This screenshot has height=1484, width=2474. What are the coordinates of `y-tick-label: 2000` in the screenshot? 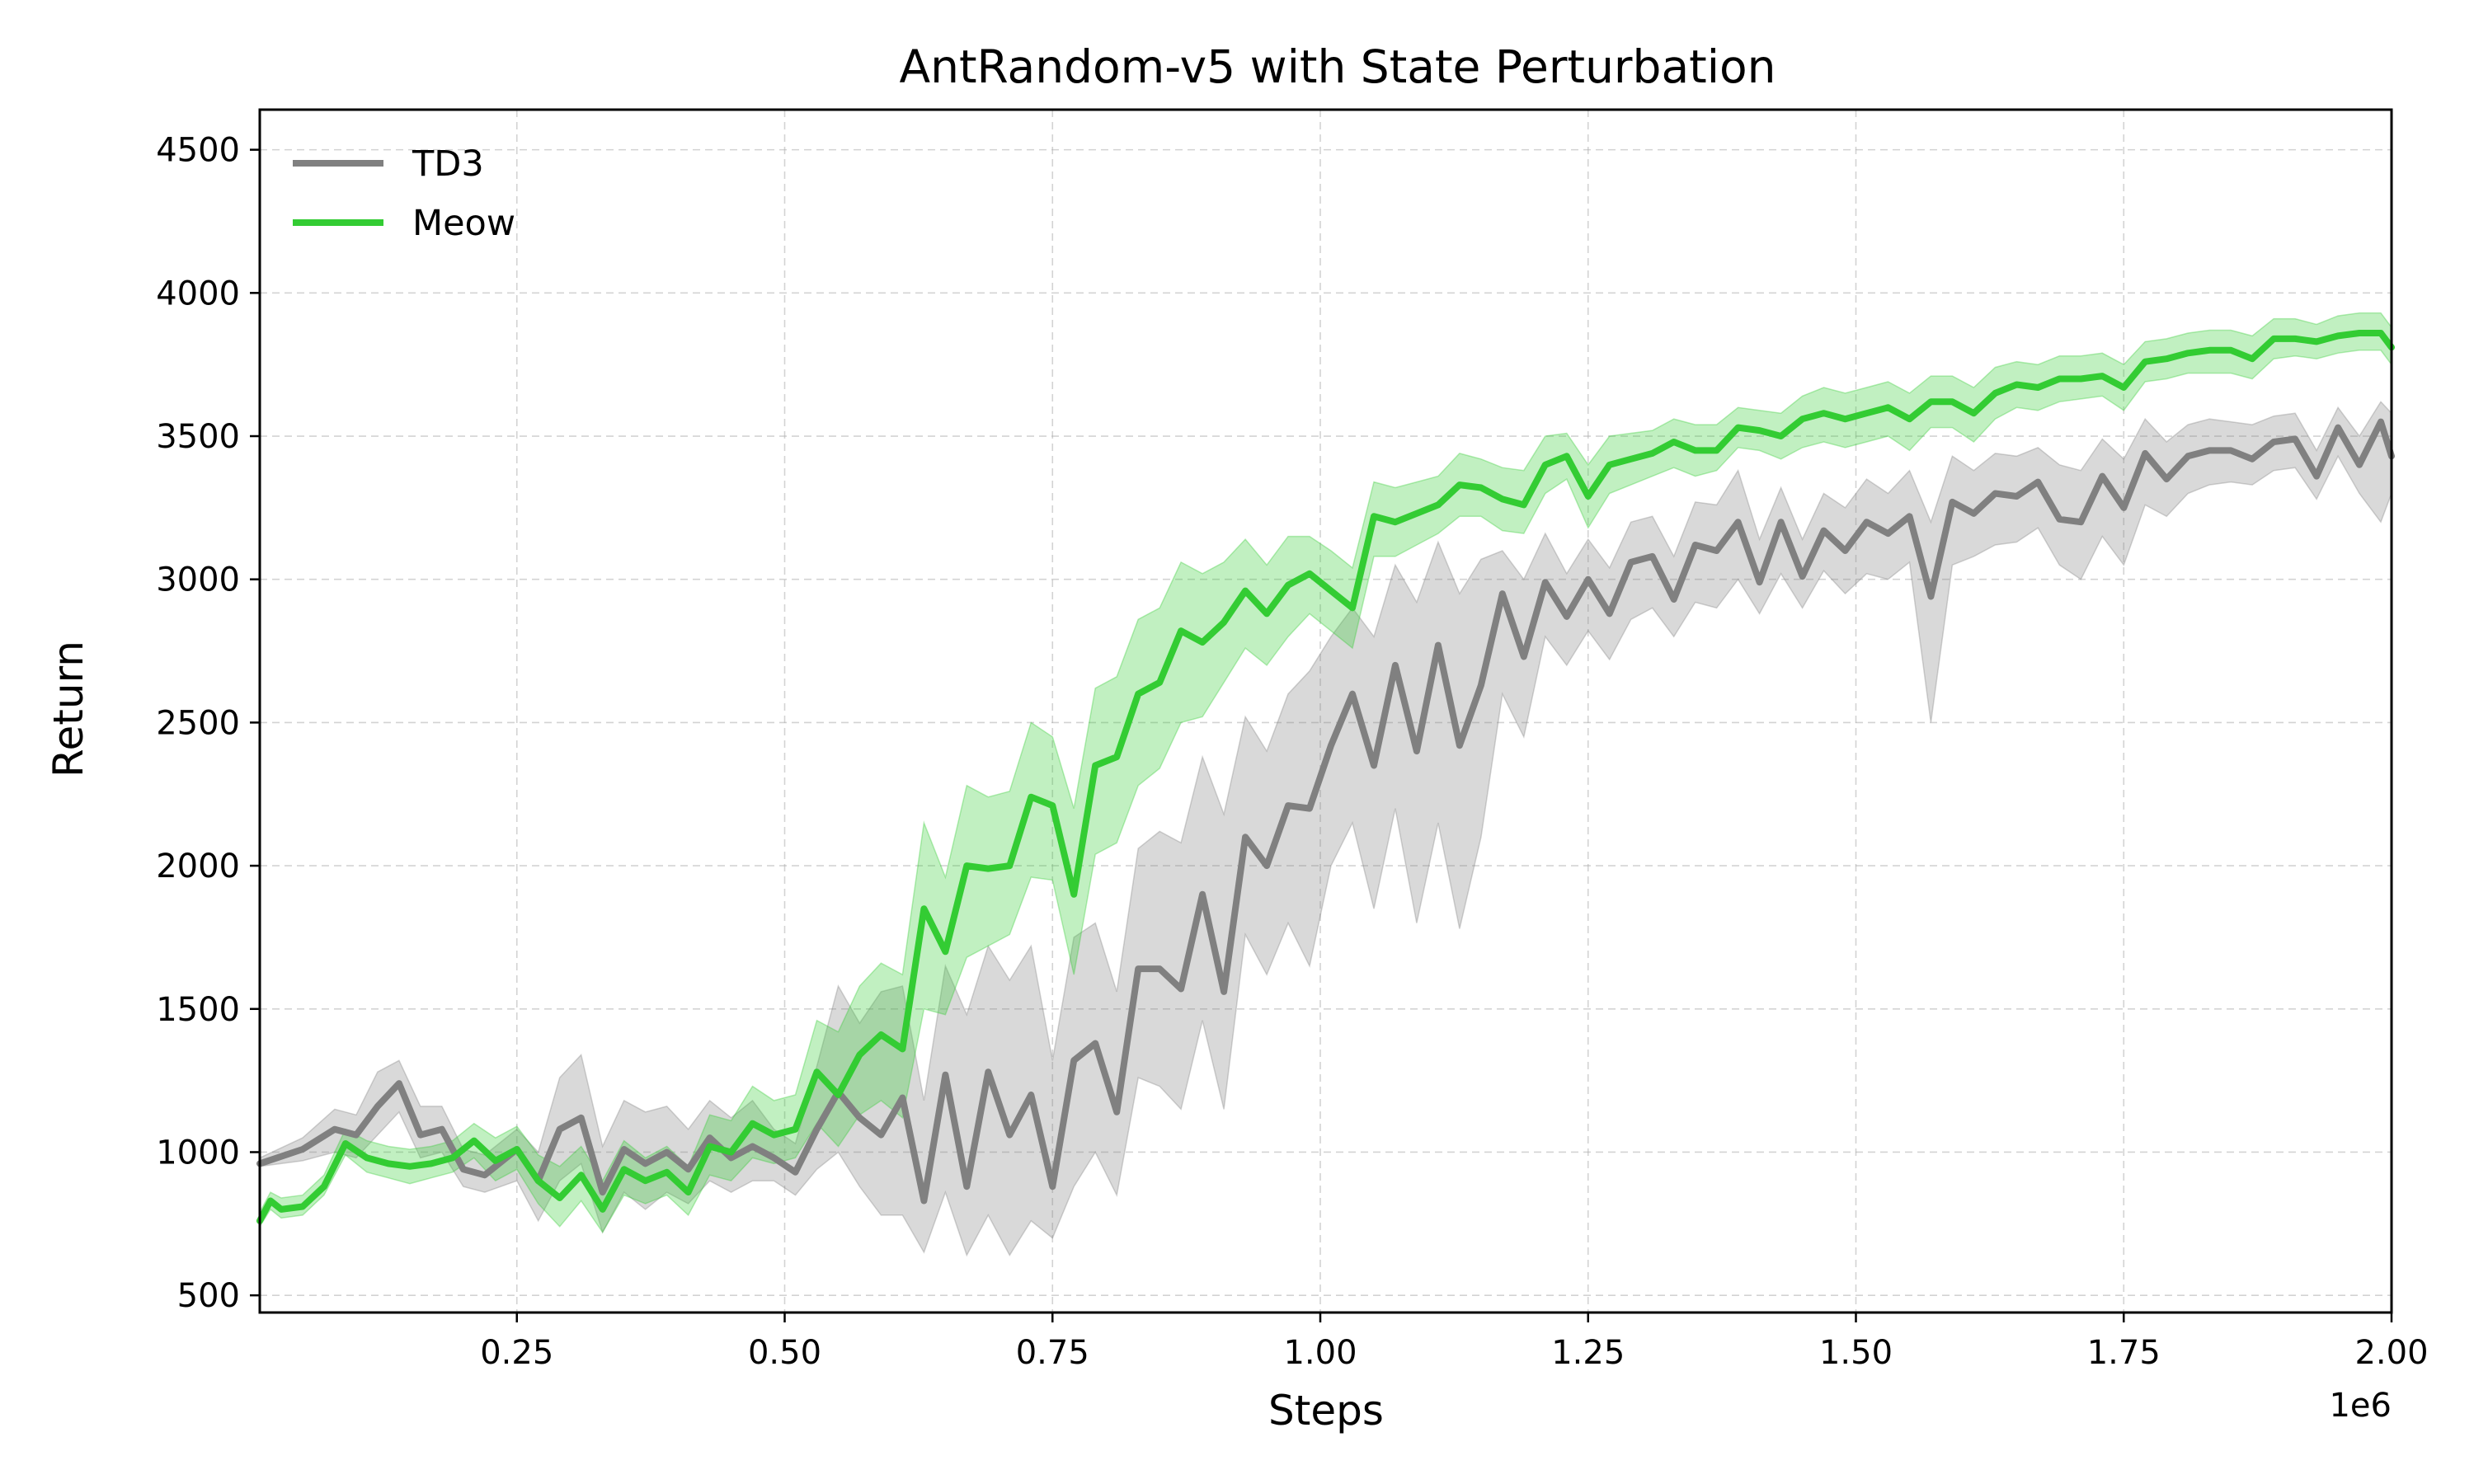 It's located at (198, 866).